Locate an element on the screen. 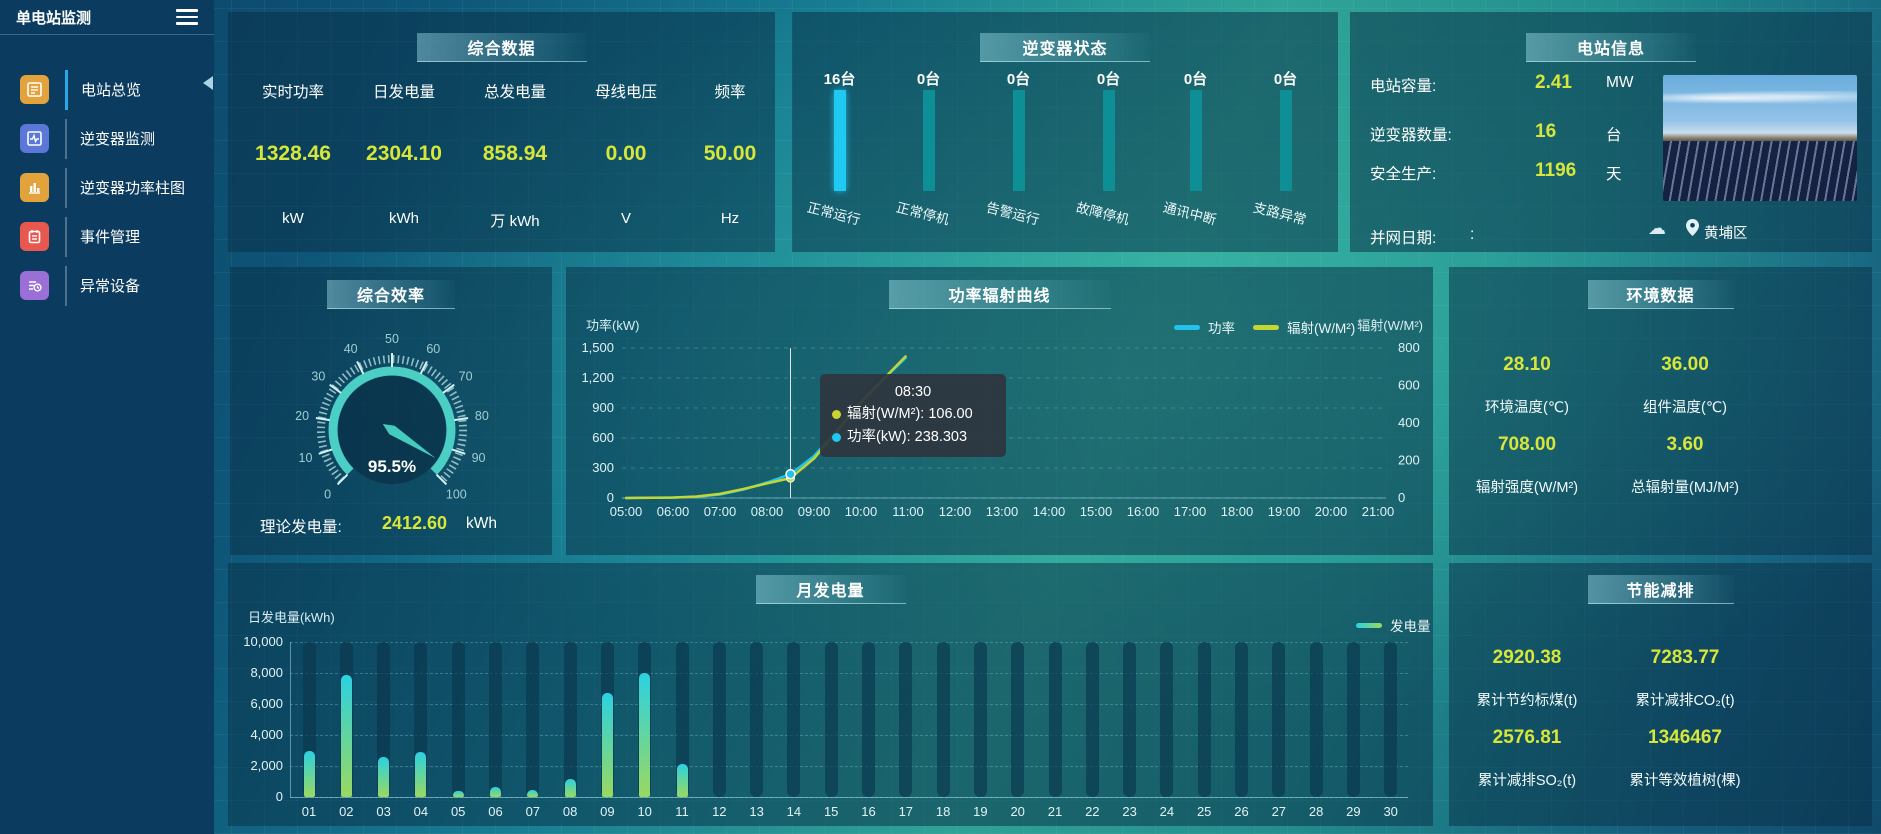  legend-radiation-label: 辐射(W/M²) is located at coordinates (1321, 328).